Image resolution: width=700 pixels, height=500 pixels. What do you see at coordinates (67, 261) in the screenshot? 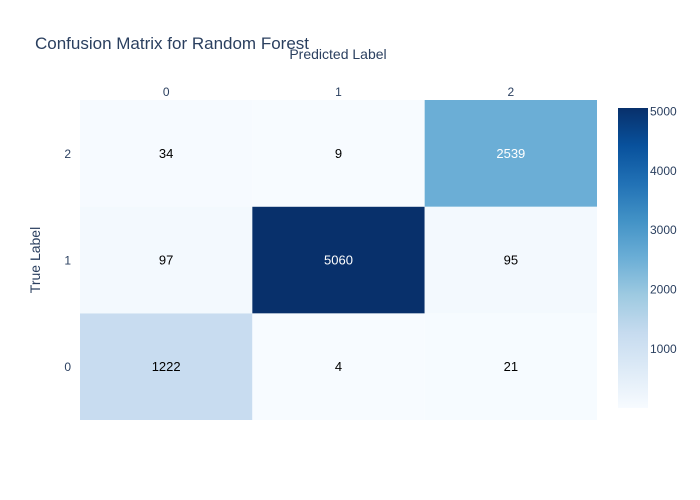
I see `y-tick-label: 1` at bounding box center [67, 261].